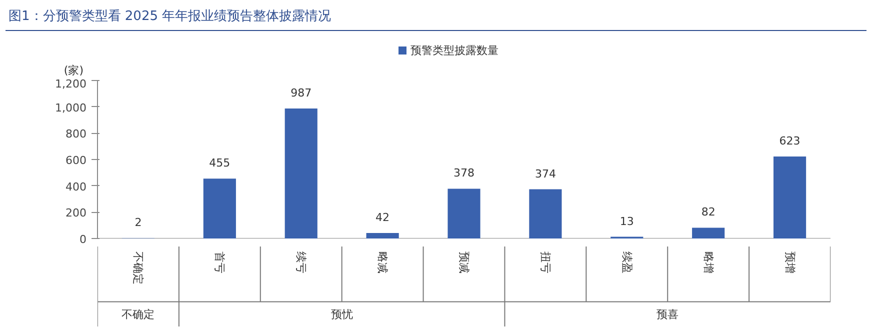 This screenshot has width=871, height=334. I want to click on data-label: 42, so click(383, 217).